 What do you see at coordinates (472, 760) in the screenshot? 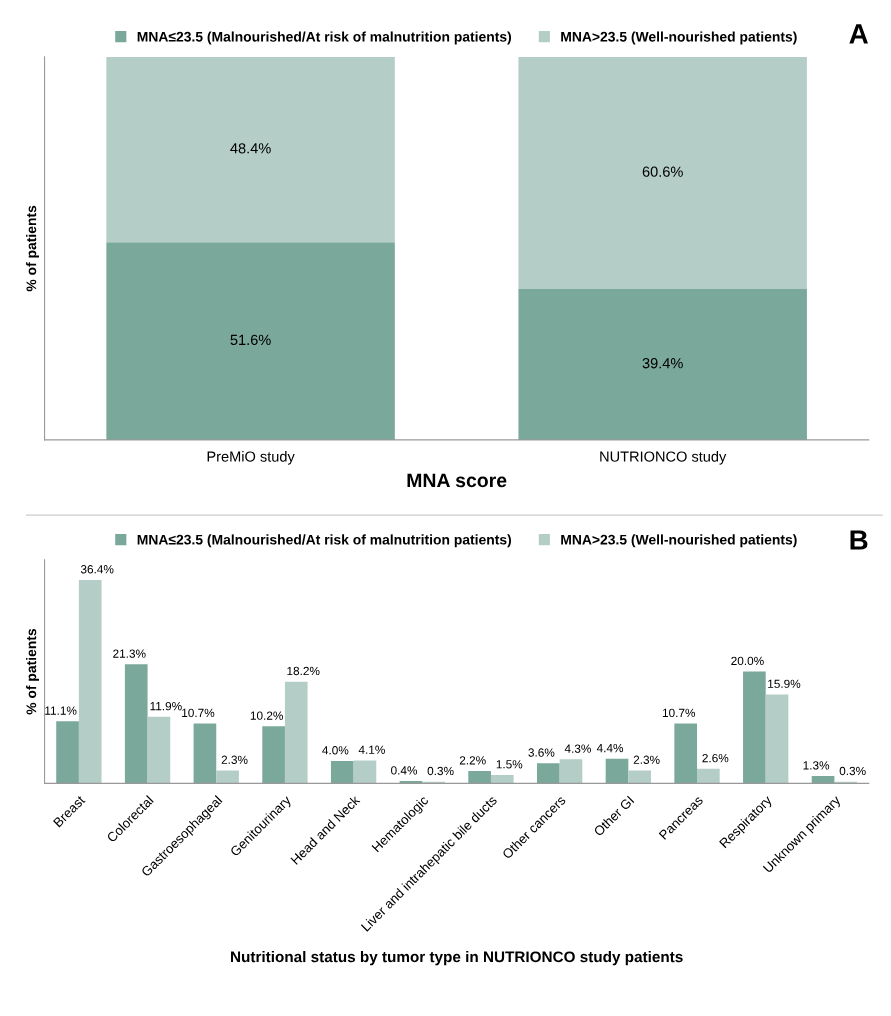
I see `data-label: 2.2%` at bounding box center [472, 760].